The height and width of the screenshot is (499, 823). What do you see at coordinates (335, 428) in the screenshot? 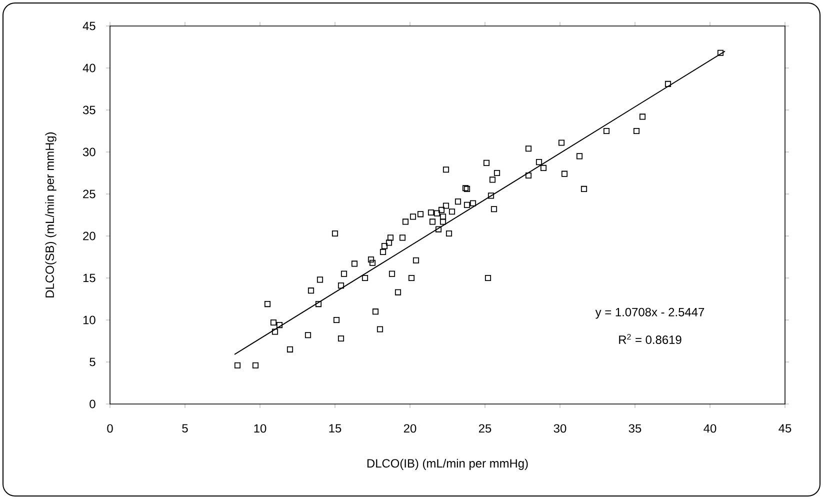
I see `x-tick-label: 15` at bounding box center [335, 428].